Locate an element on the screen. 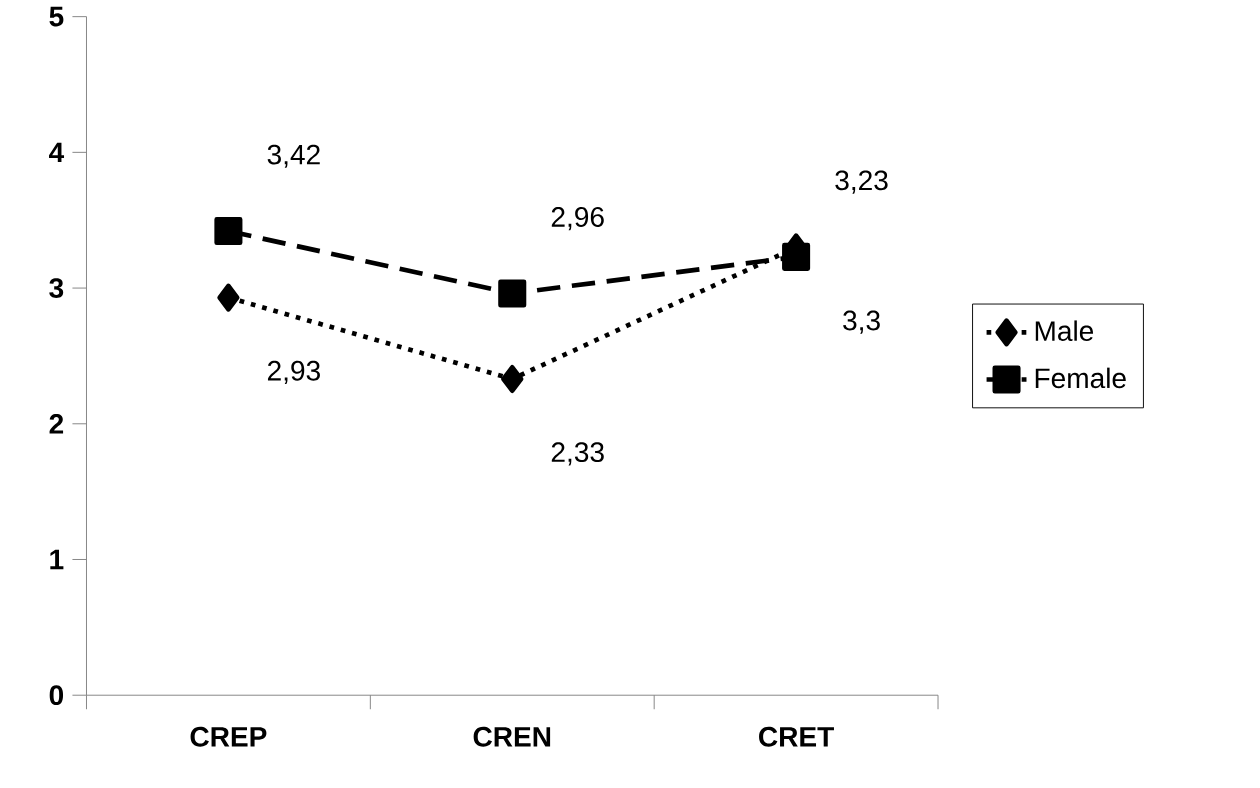 The image size is (1260, 788). data-label: 3,3 is located at coordinates (861, 322).